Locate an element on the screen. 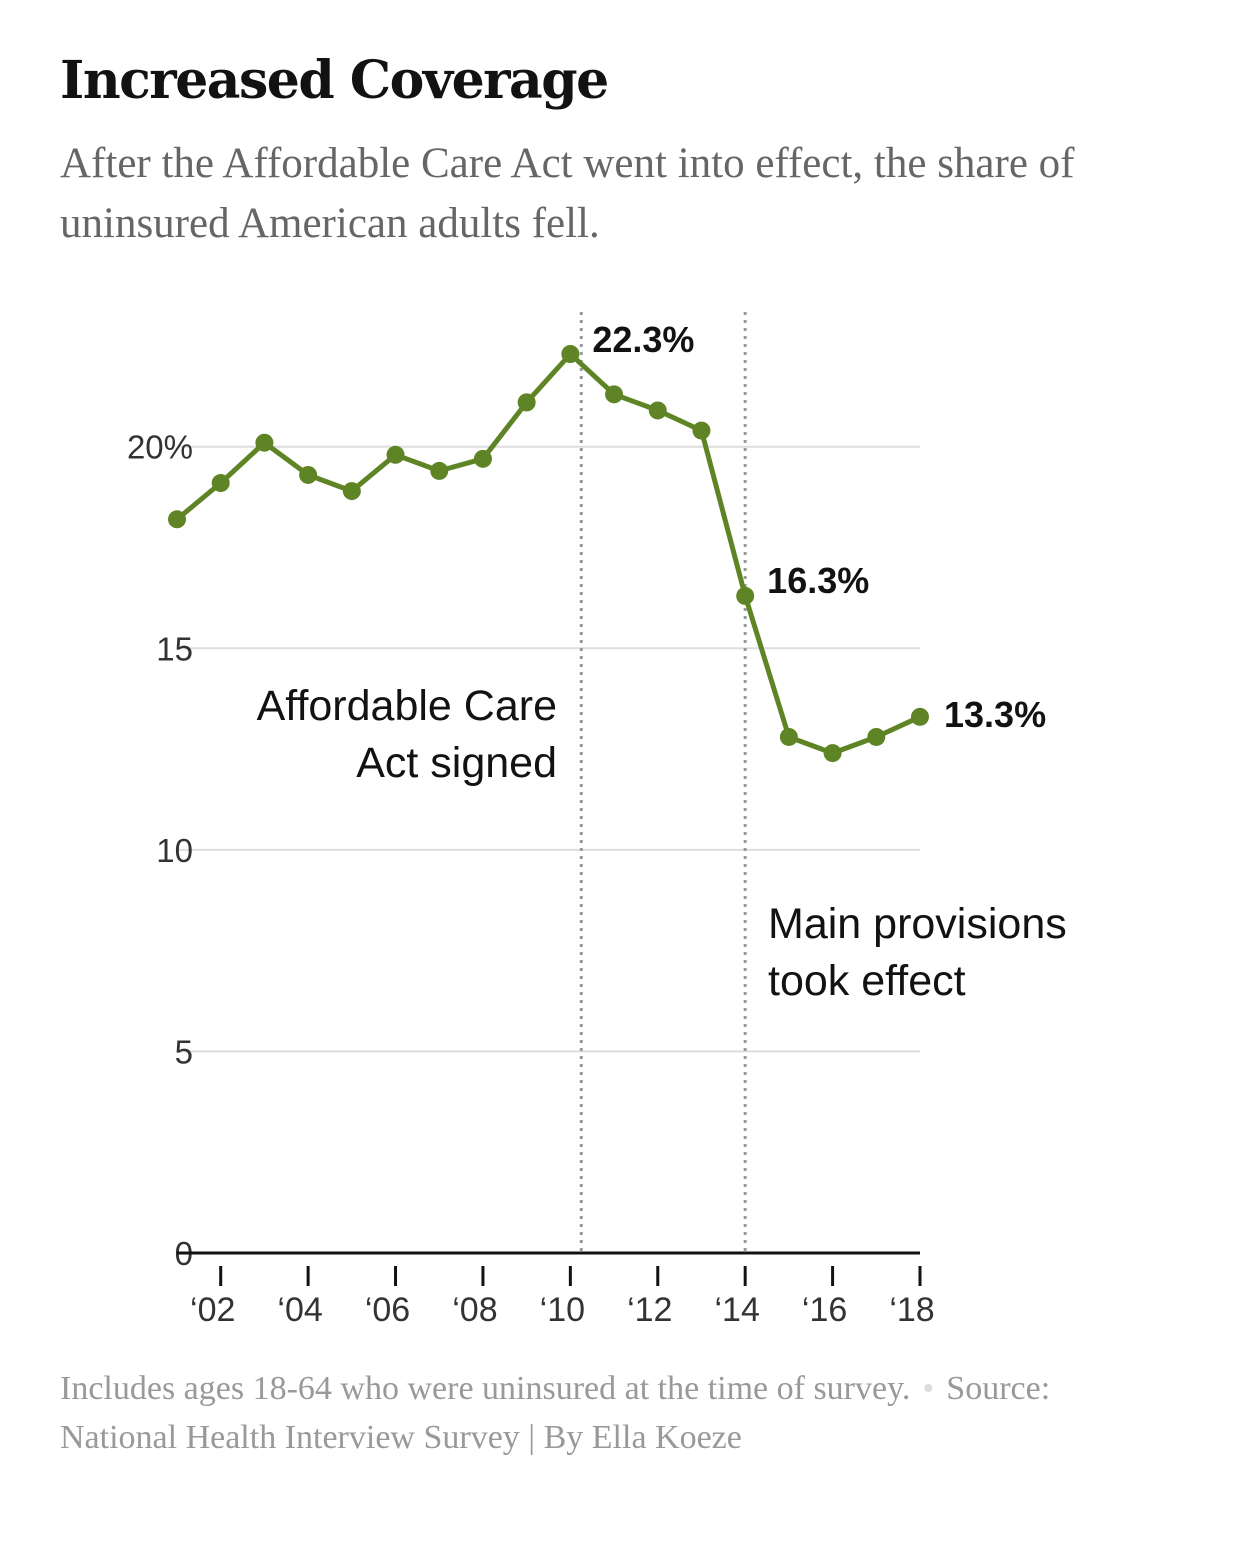  y-tick-label-20: 20% is located at coordinates (160, 447).